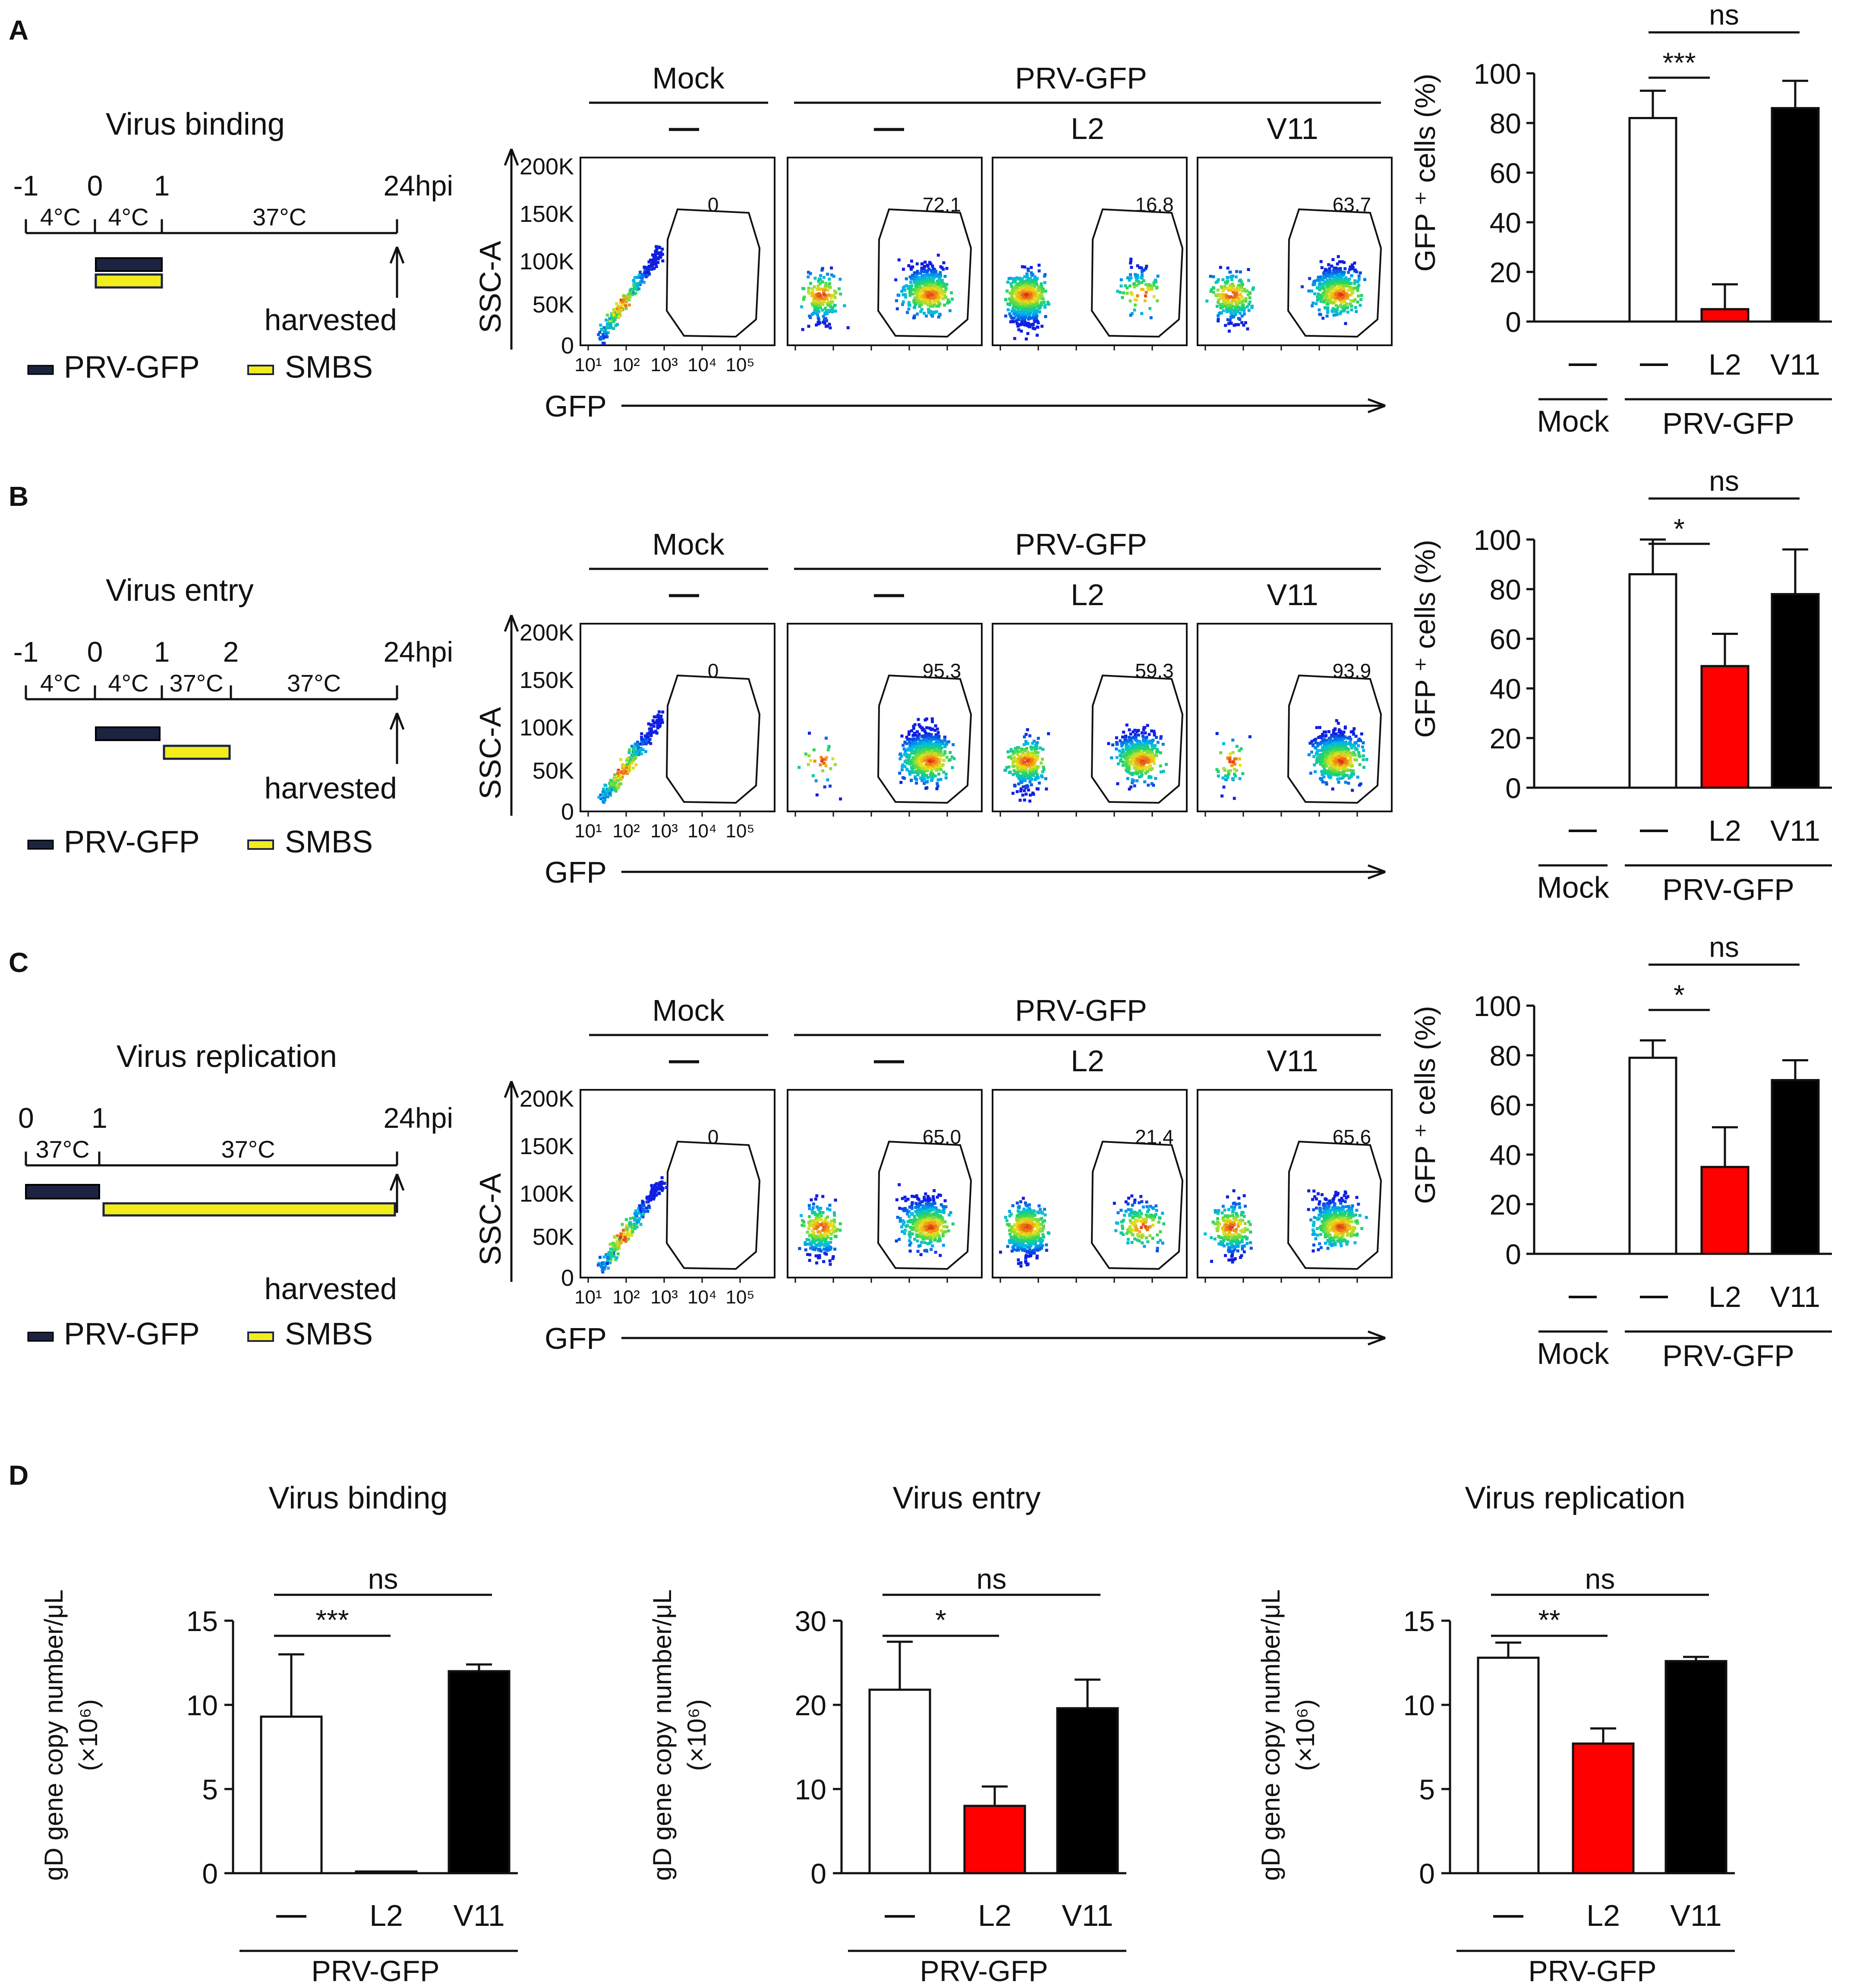 This screenshot has height=1988, width=1863. Describe the element at coordinates (942, 204) in the screenshot. I see `gate-percentage: 72.1` at that location.